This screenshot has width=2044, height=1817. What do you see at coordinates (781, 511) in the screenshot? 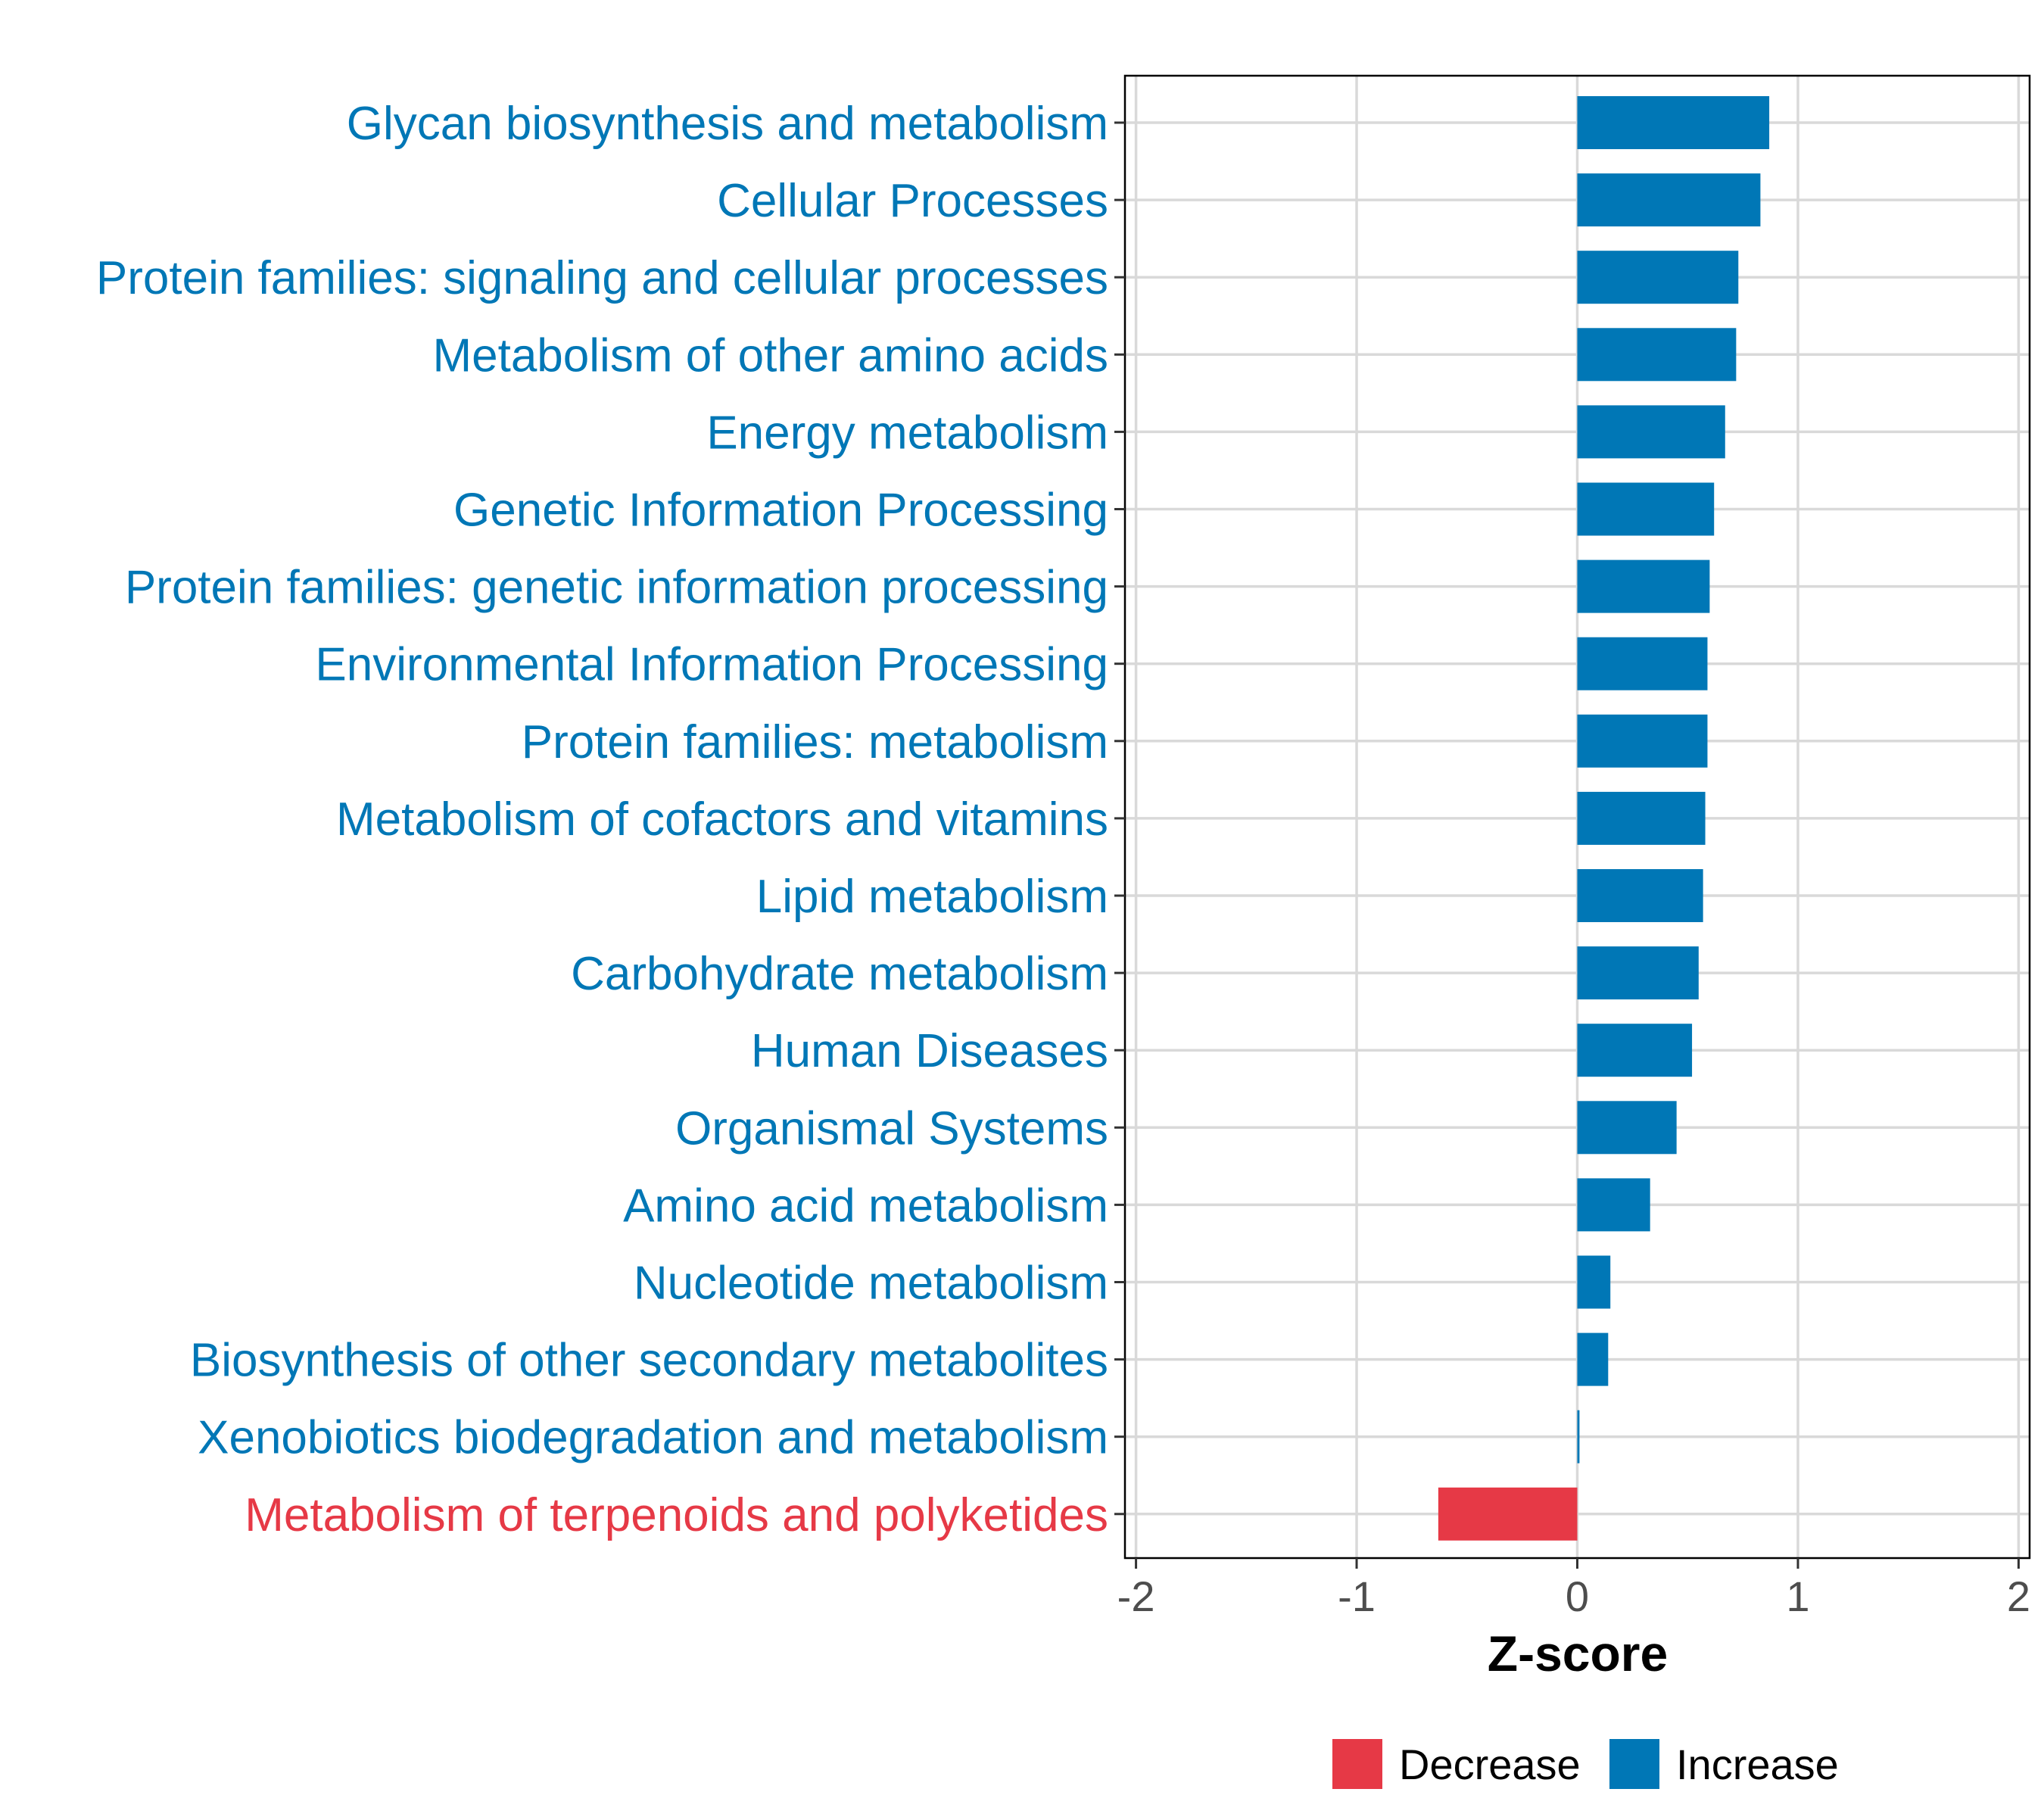
I see `y-tick-label: Genetic Information Processing` at bounding box center [781, 511].